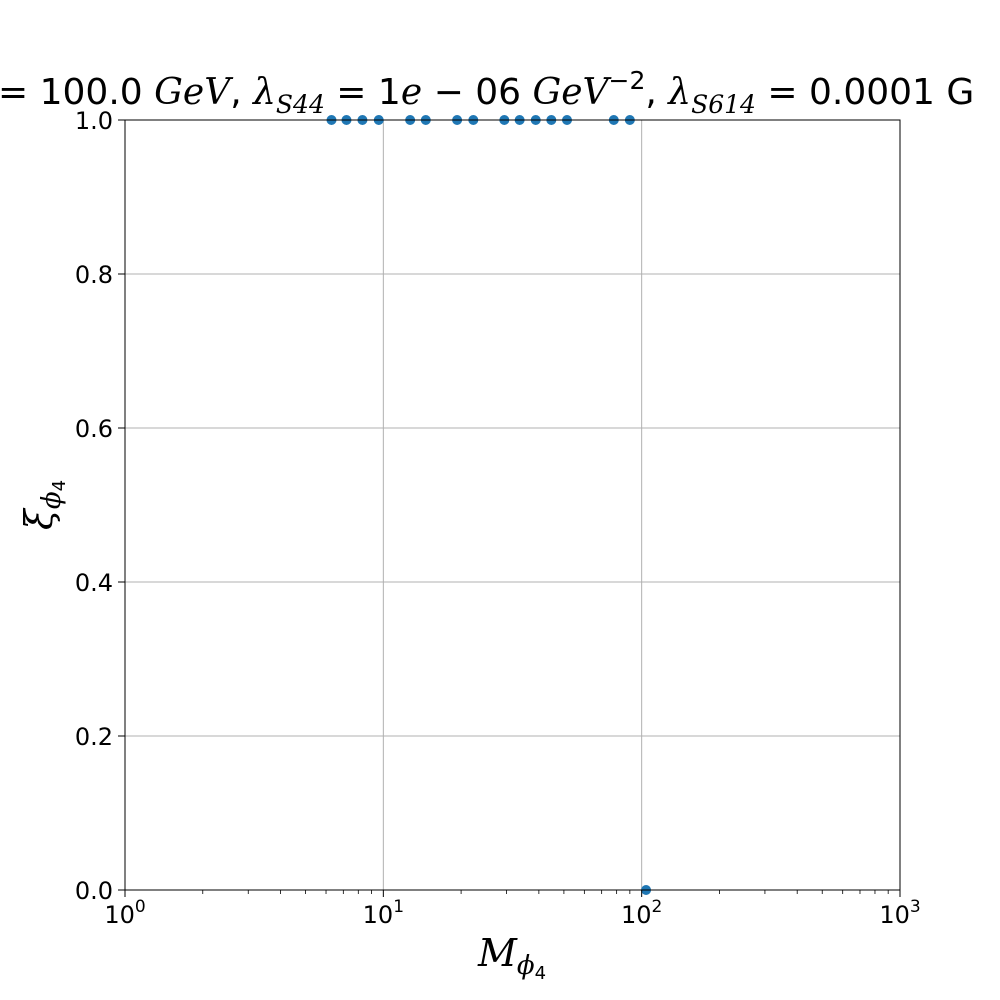 The height and width of the screenshot is (1000, 1000). Describe the element at coordinates (94, 737) in the screenshot. I see `y-tick-label: 0.2` at that location.